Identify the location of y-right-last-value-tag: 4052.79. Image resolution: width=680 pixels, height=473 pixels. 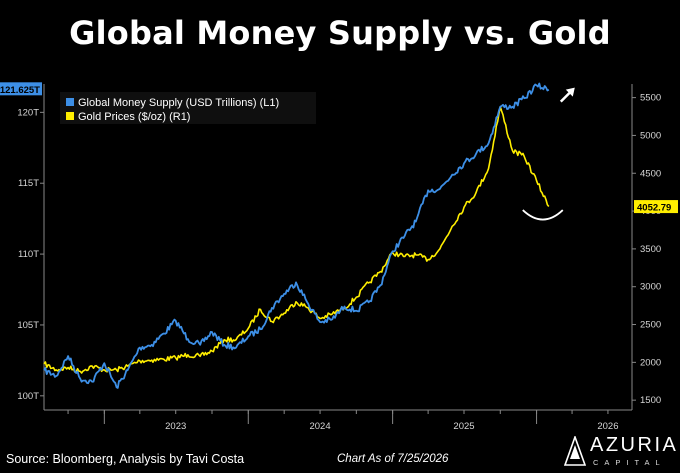
(656, 207).